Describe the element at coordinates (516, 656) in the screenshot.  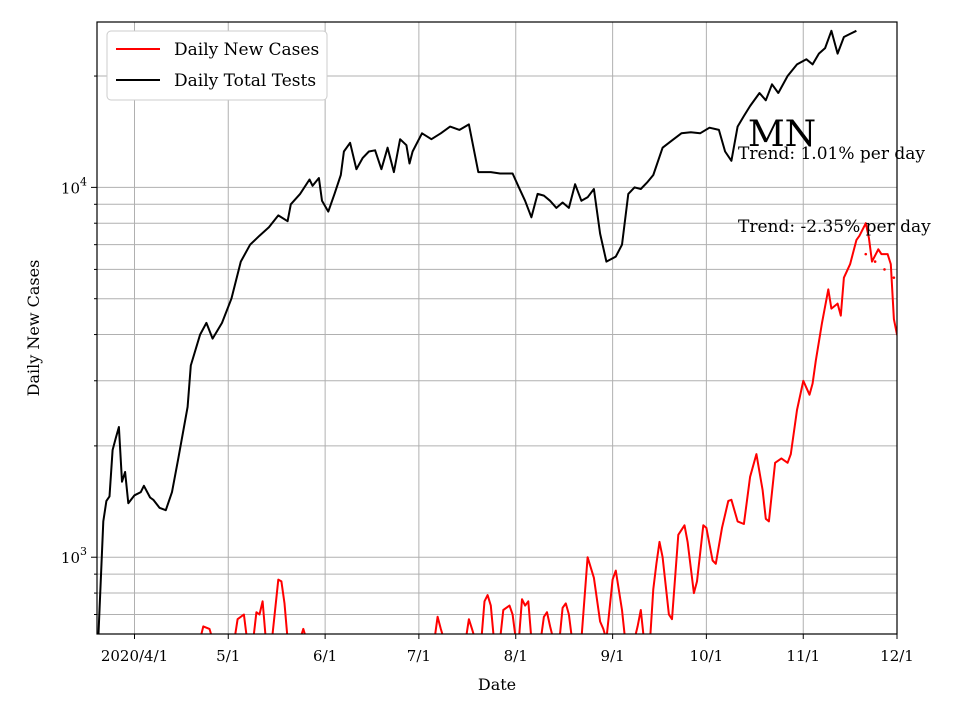
I see `x-tick-label: 8/1` at that location.